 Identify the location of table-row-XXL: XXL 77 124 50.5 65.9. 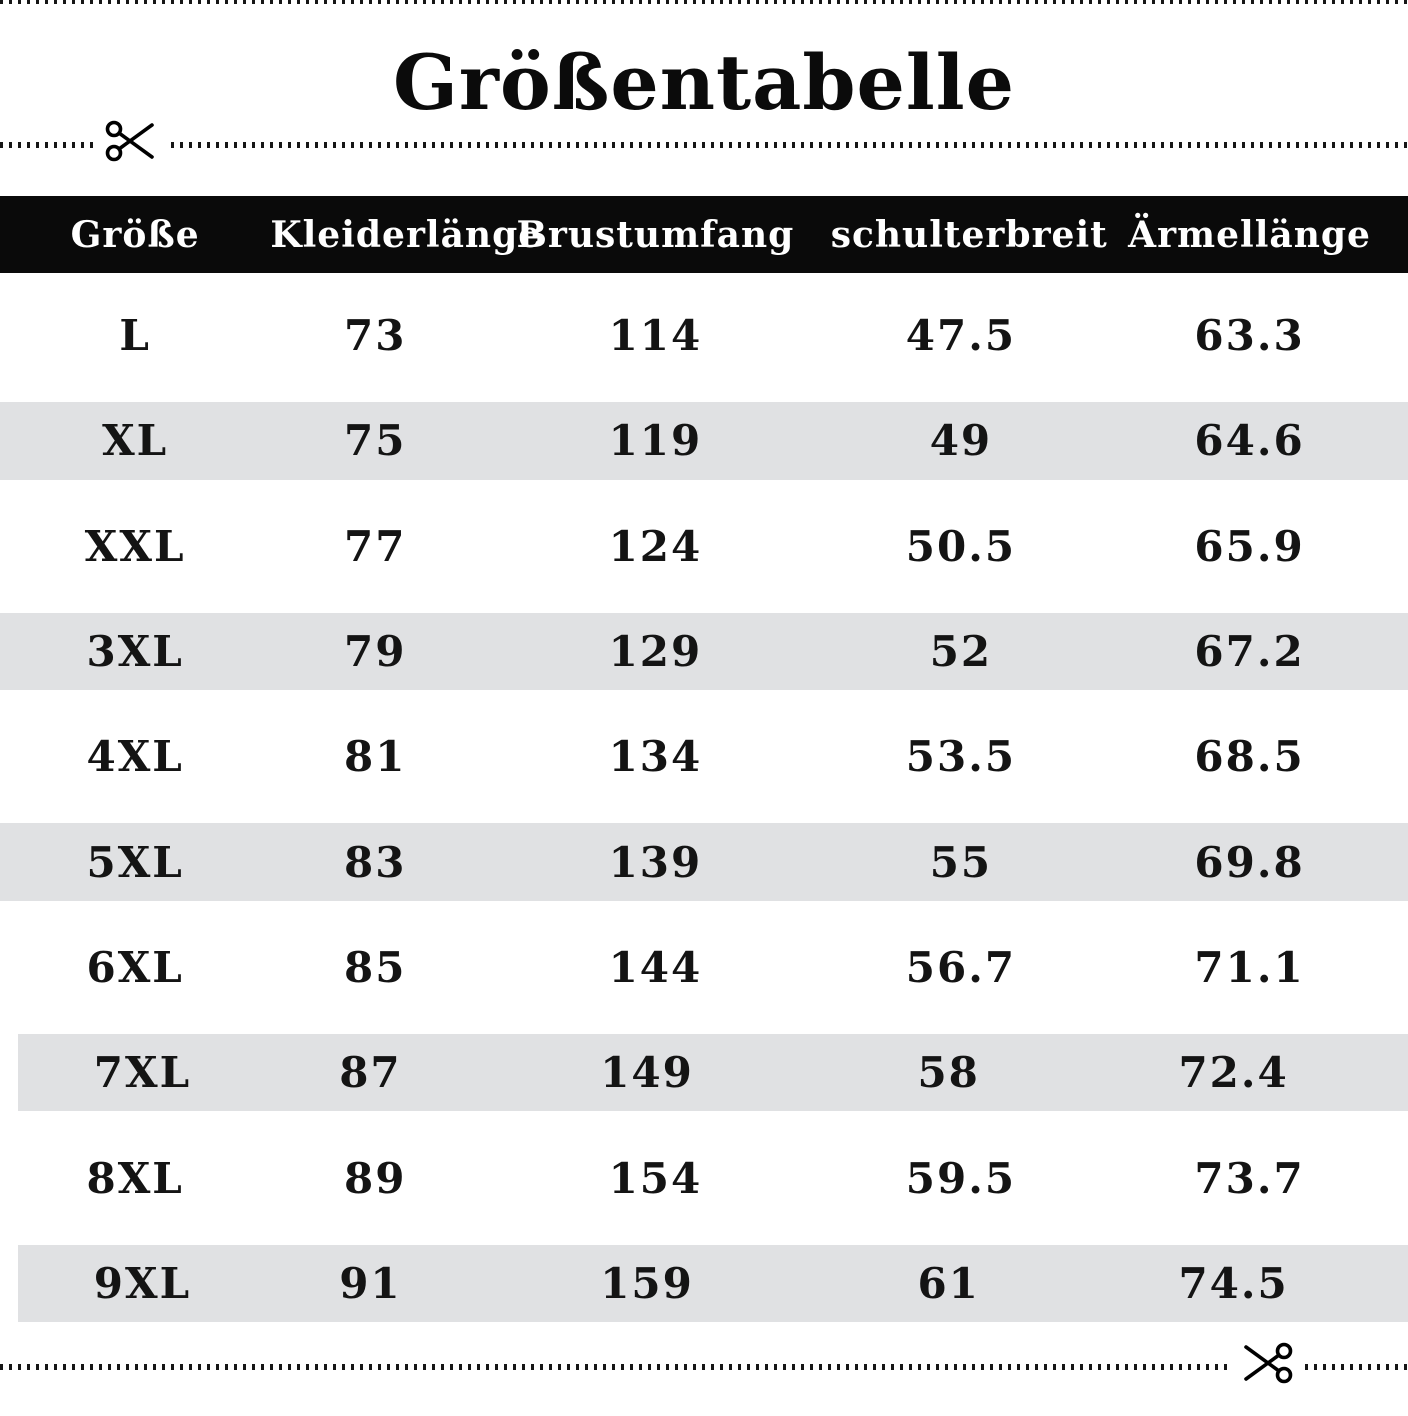
(704, 546).